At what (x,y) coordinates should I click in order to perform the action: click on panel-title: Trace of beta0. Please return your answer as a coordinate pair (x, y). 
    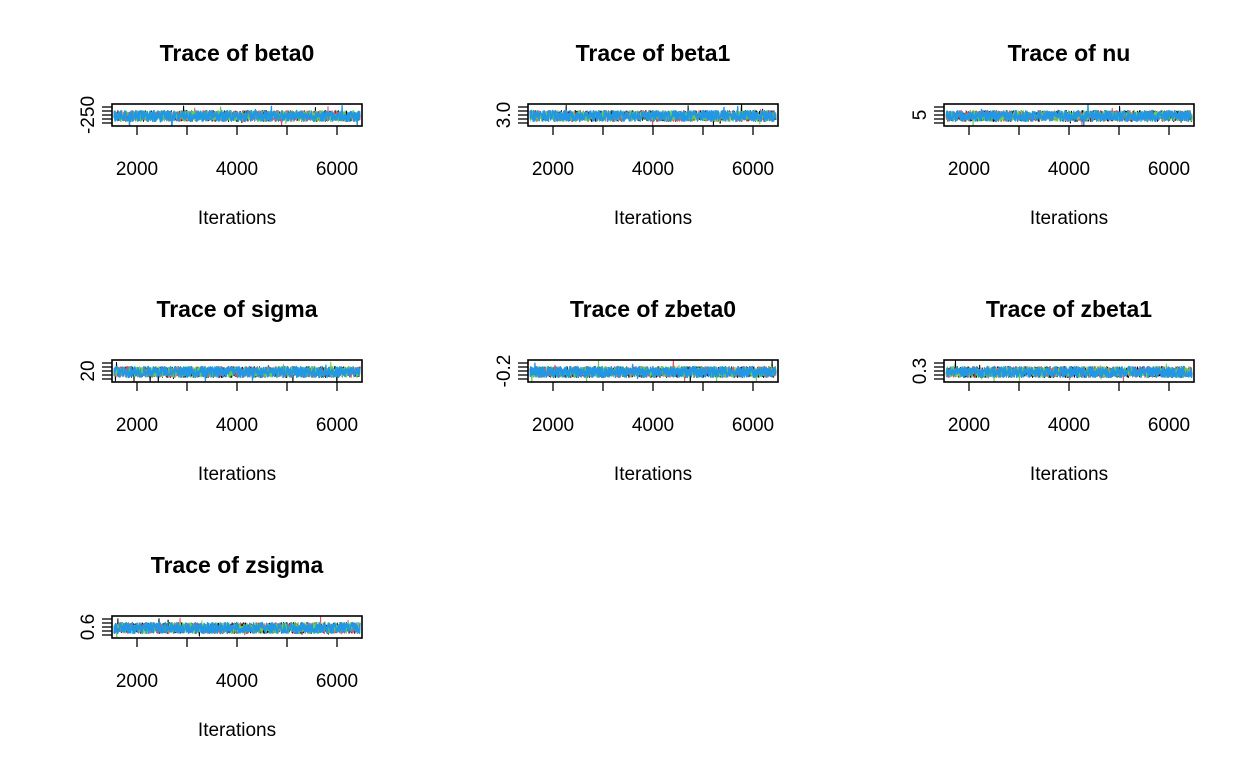
    Looking at the image, I should click on (237, 53).